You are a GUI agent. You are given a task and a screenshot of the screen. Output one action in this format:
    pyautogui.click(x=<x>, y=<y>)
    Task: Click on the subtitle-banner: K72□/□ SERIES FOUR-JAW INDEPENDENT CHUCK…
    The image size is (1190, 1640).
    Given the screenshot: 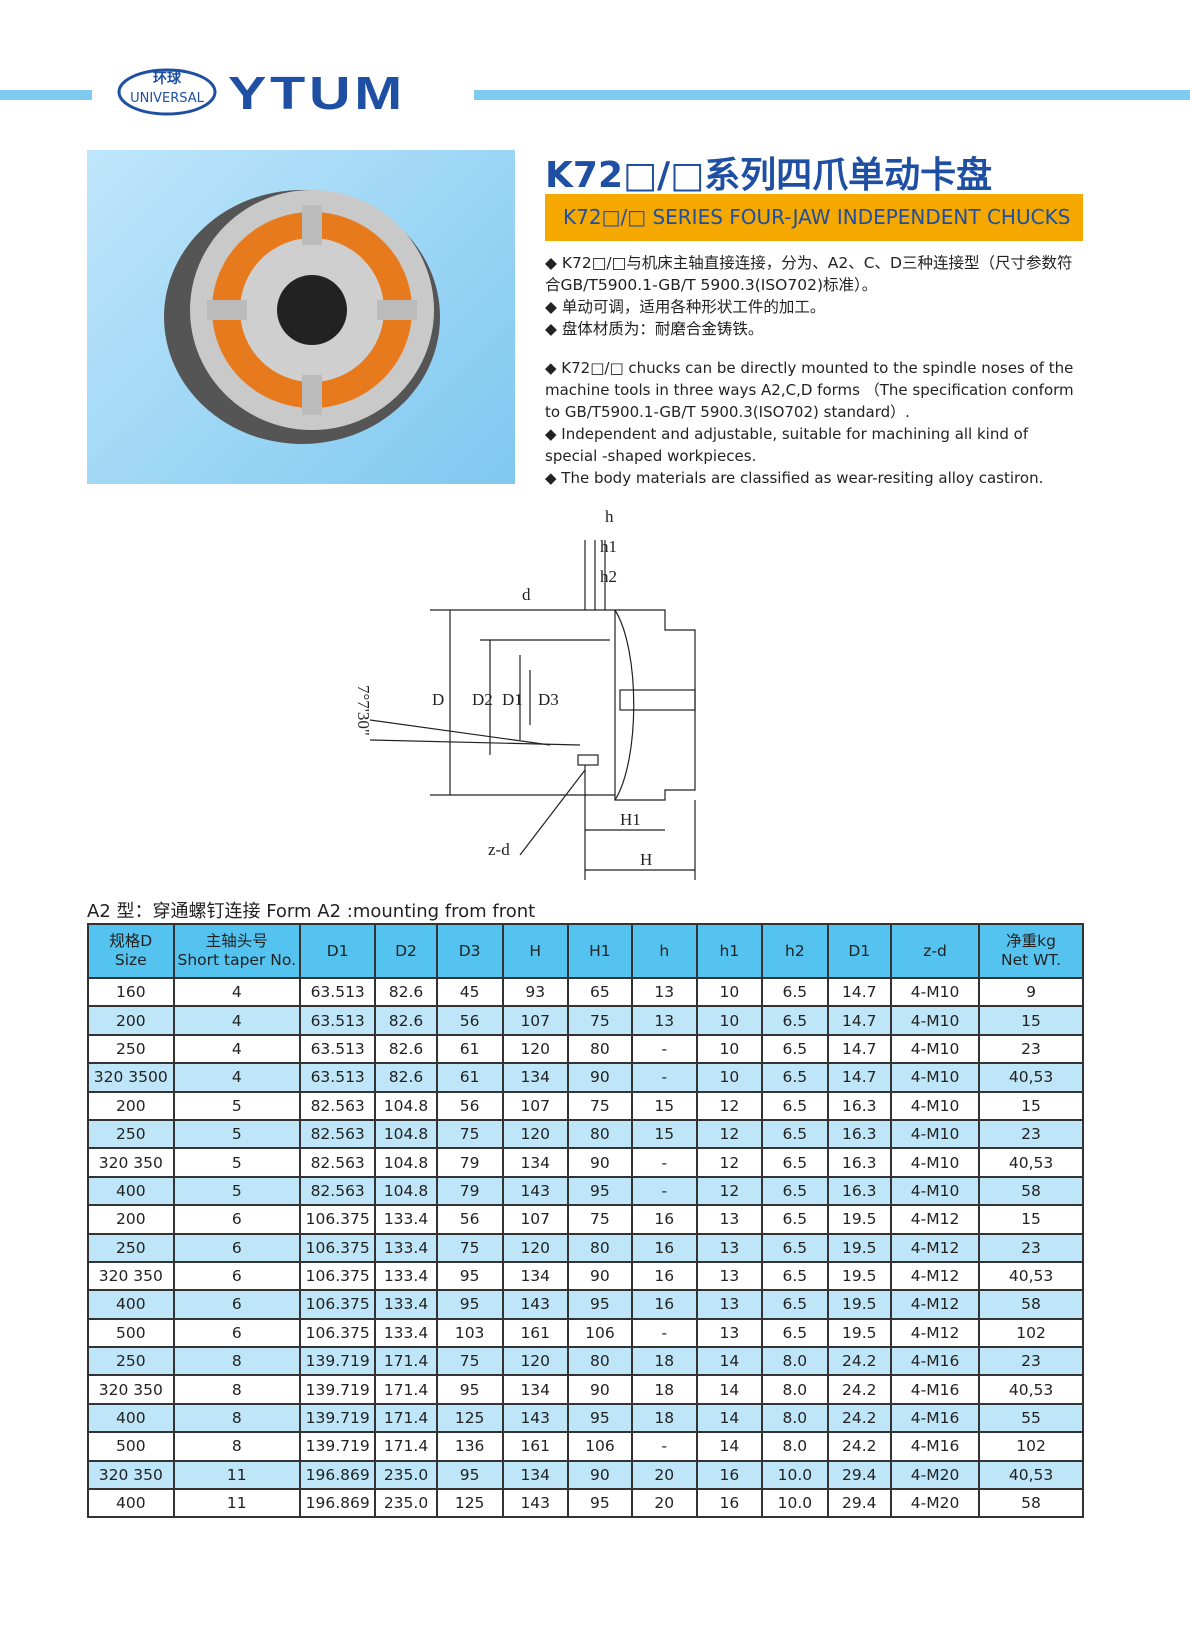 What is the action you would take?
    pyautogui.click(x=814, y=217)
    